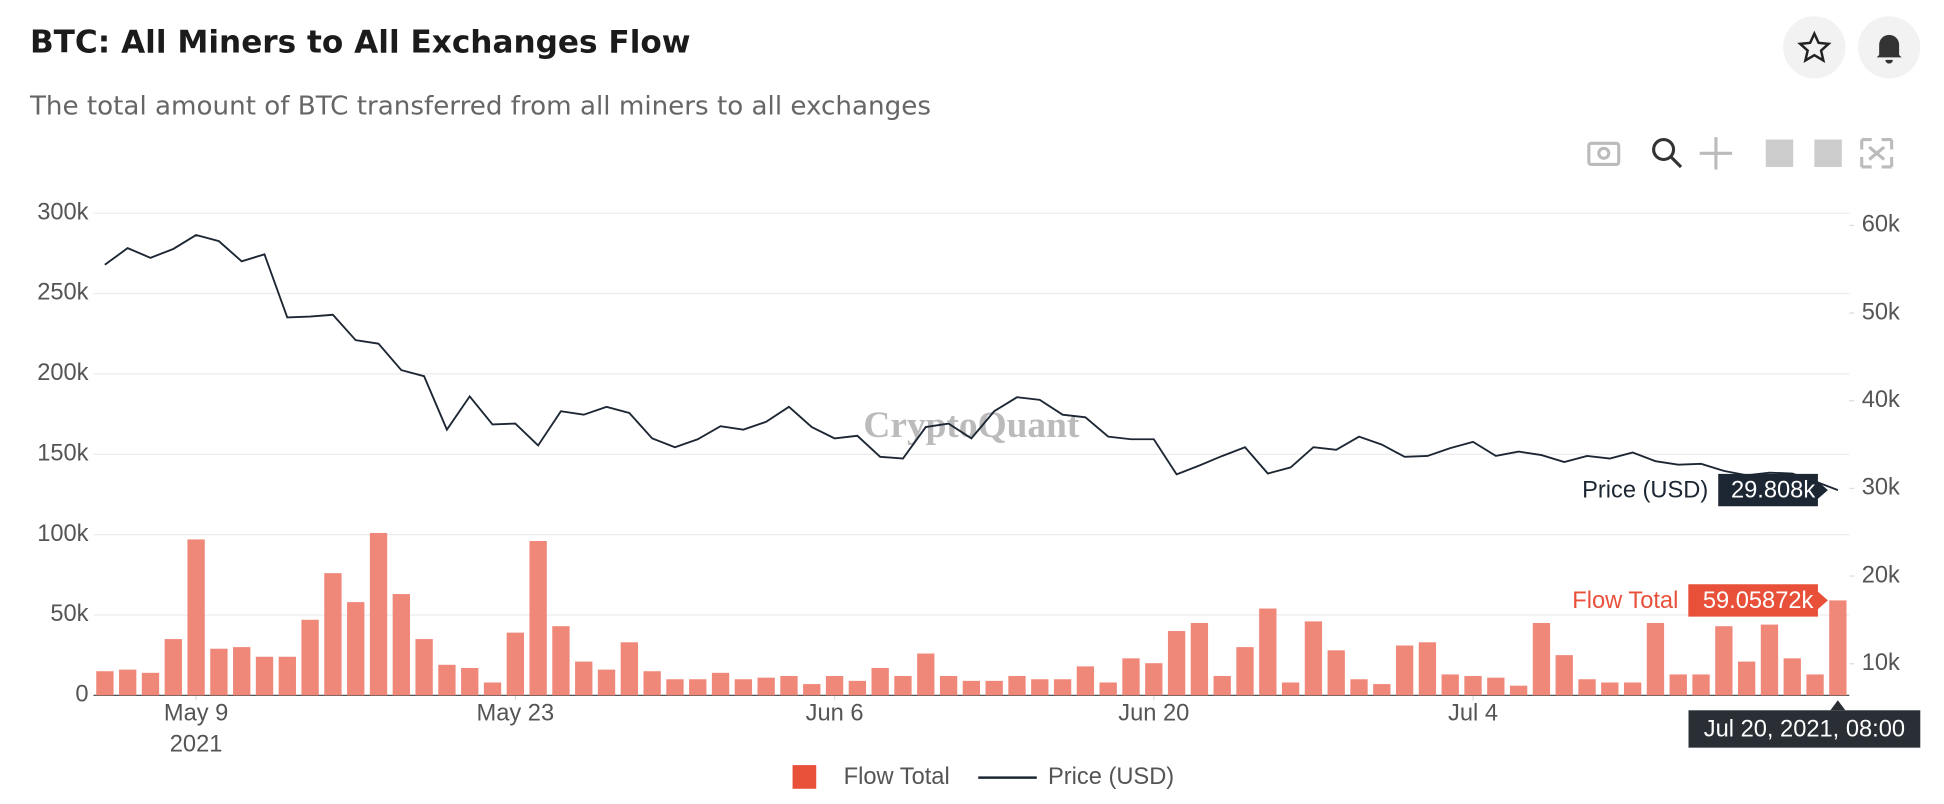 The image size is (1944, 804). Describe the element at coordinates (62, 453) in the screenshot. I see `y-tick-label: 150k` at that location.